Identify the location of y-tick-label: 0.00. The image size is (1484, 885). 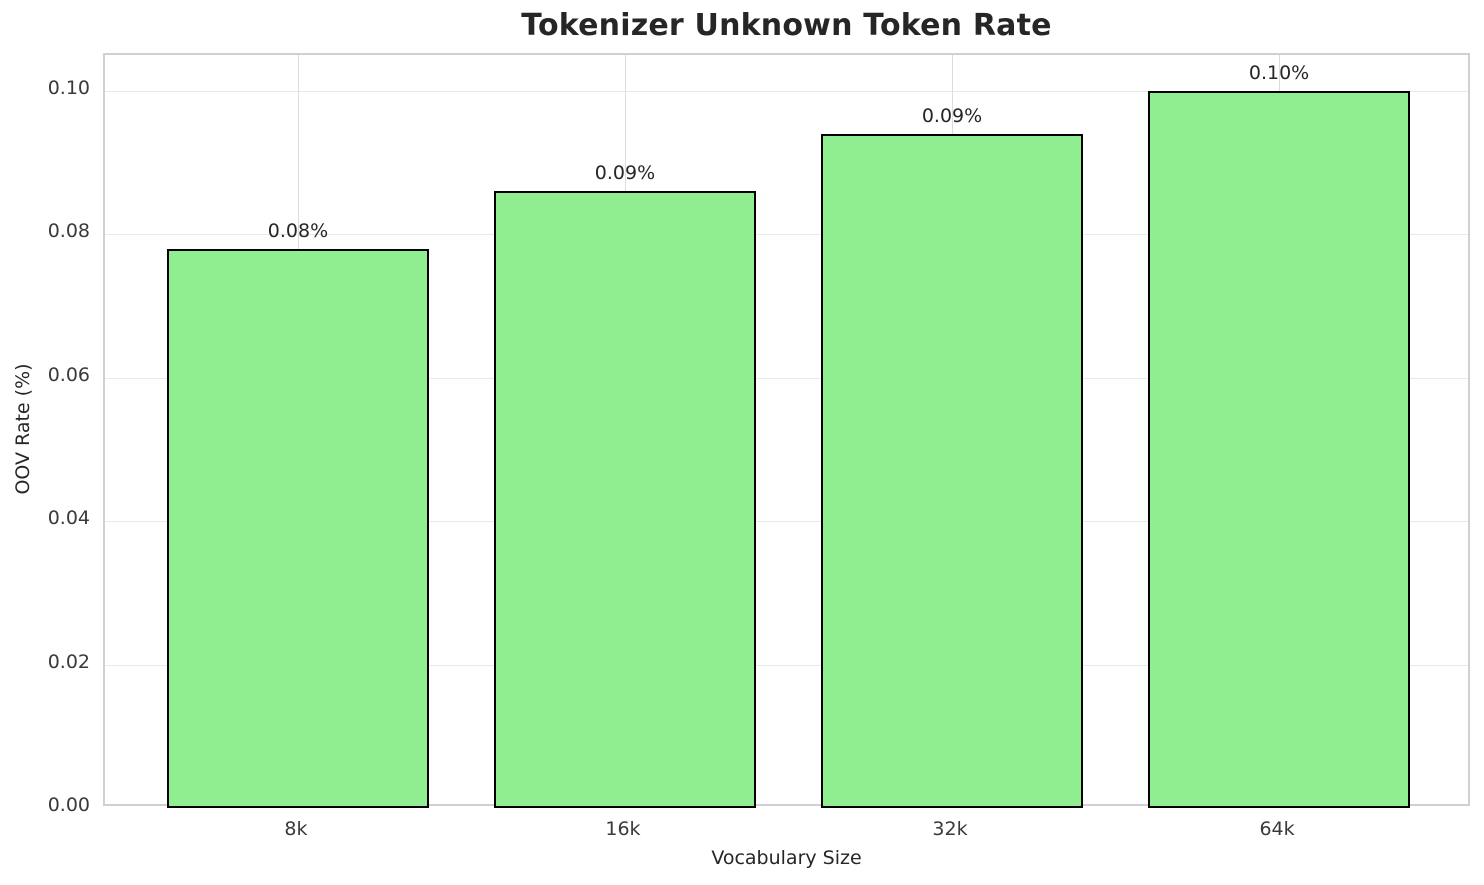
(68, 805).